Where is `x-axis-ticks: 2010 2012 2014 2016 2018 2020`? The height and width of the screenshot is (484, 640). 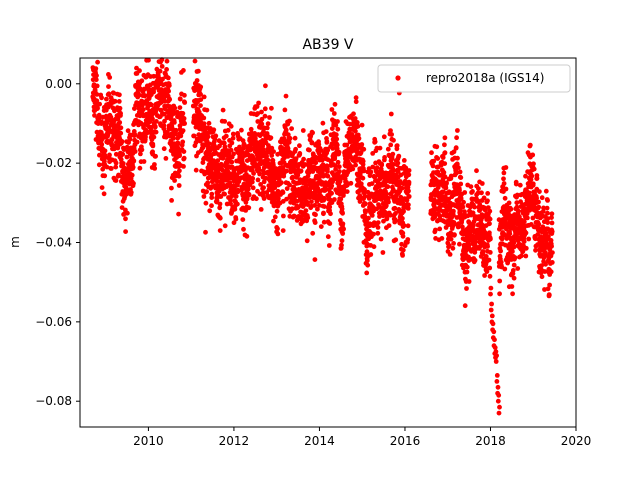
x-axis-ticks: 2010 2012 2014 2016 2018 2020 is located at coordinates (362, 437).